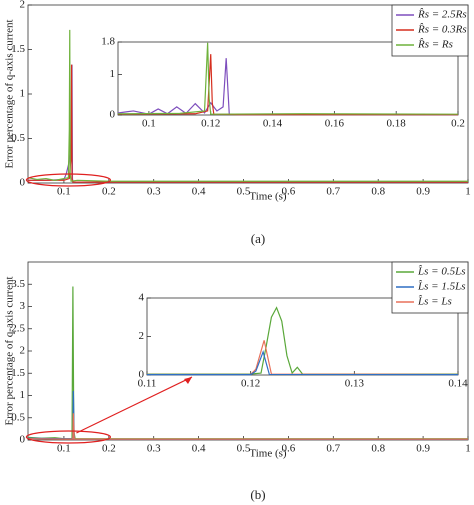 This screenshot has width=474, height=505. I want to click on x-tick-label: 0.16, so click(335, 124).